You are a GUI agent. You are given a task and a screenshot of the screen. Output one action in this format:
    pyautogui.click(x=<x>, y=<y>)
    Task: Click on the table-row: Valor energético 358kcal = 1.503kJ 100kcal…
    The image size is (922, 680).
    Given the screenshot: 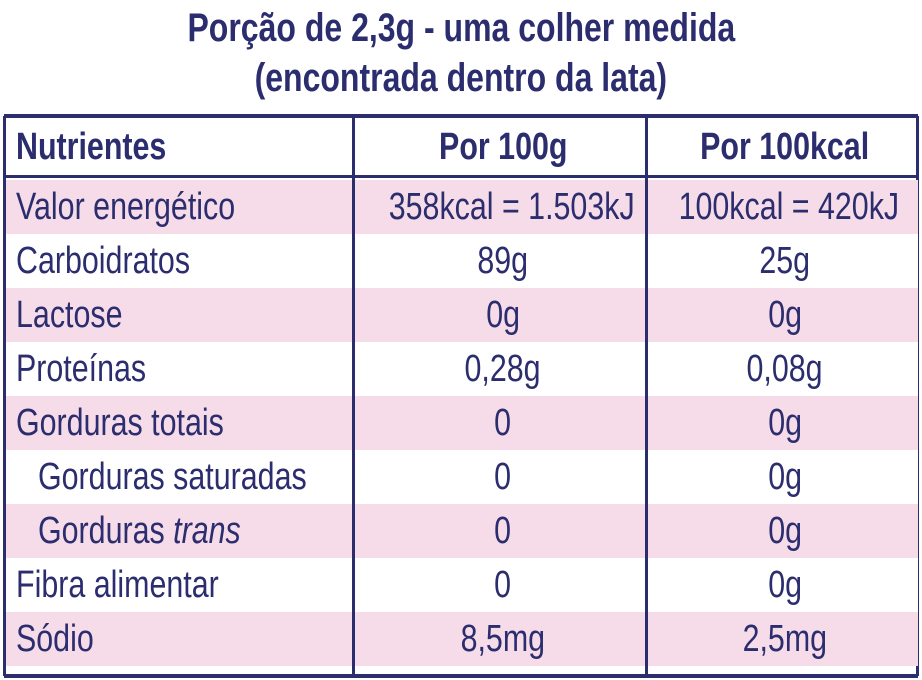 What is the action you would take?
    pyautogui.click(x=462, y=207)
    